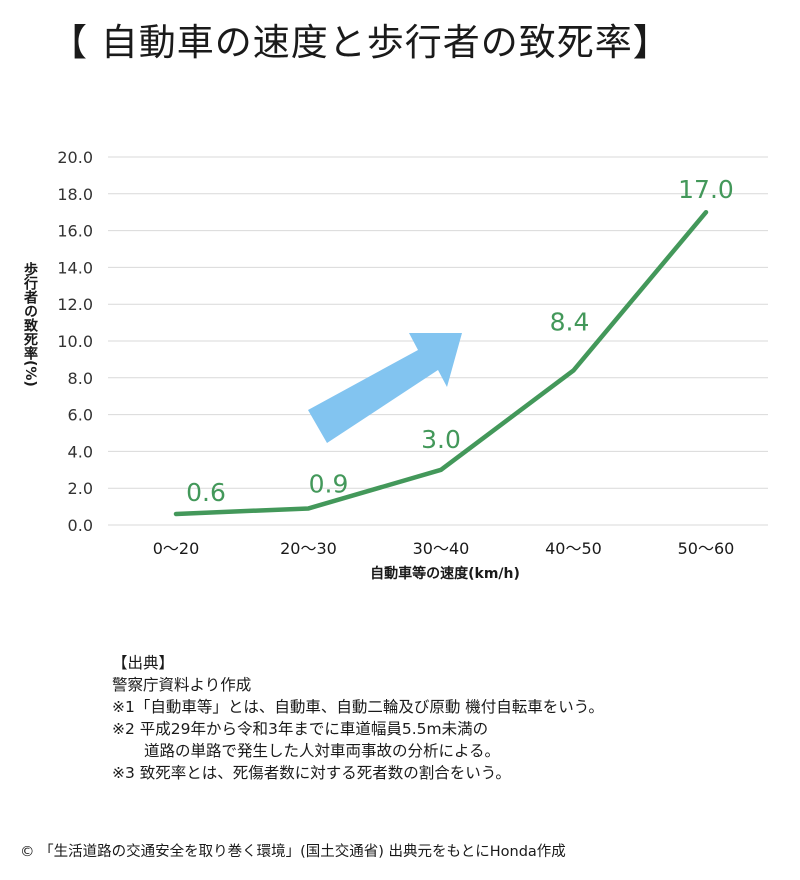  I want to click on y-tick-label: 8.0, so click(80, 378).